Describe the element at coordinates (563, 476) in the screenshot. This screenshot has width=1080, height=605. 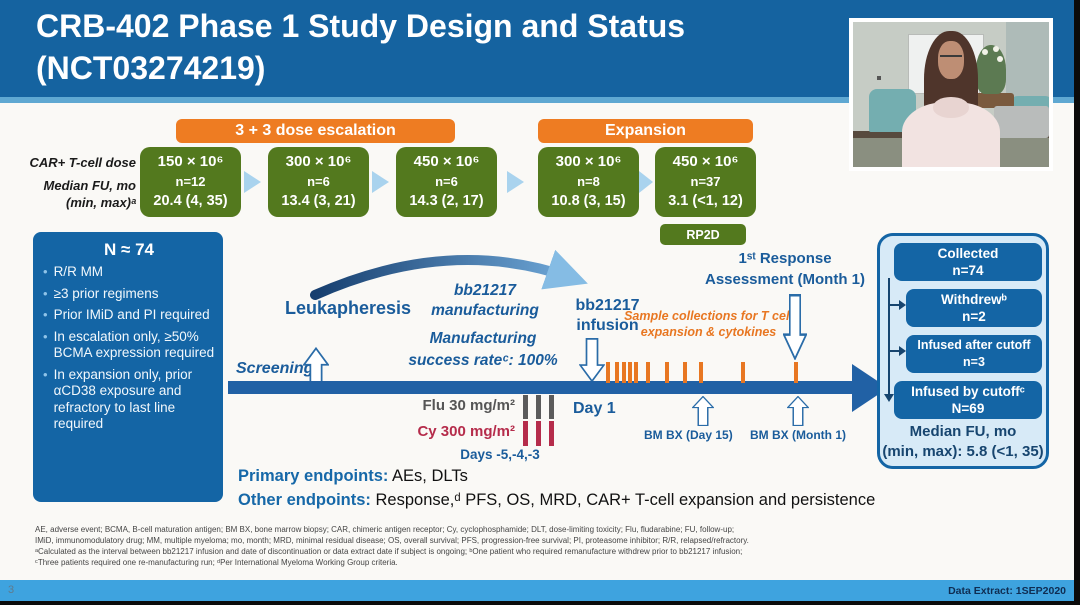
I see `primary-endpoints-line: Primary endpoints: AEs, DLTs` at that location.